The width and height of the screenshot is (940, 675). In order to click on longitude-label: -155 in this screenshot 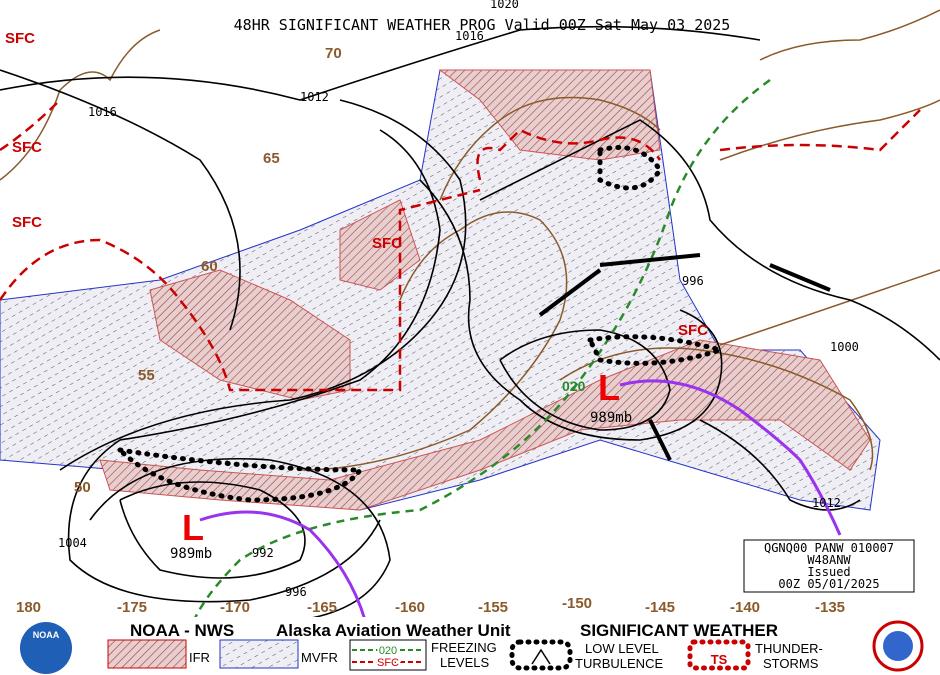, I will do `click(493, 607)`.